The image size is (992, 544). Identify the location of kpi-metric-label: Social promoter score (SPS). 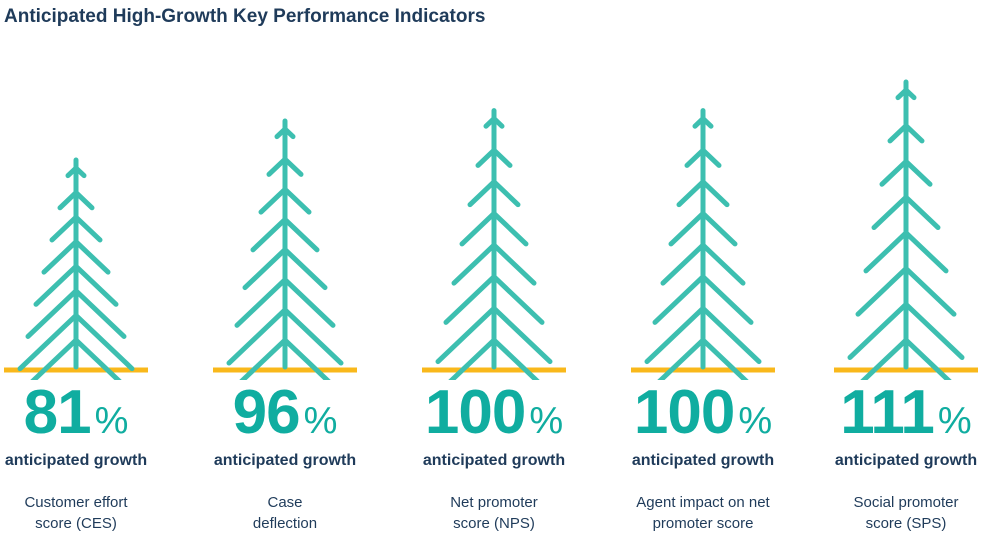
(906, 513).